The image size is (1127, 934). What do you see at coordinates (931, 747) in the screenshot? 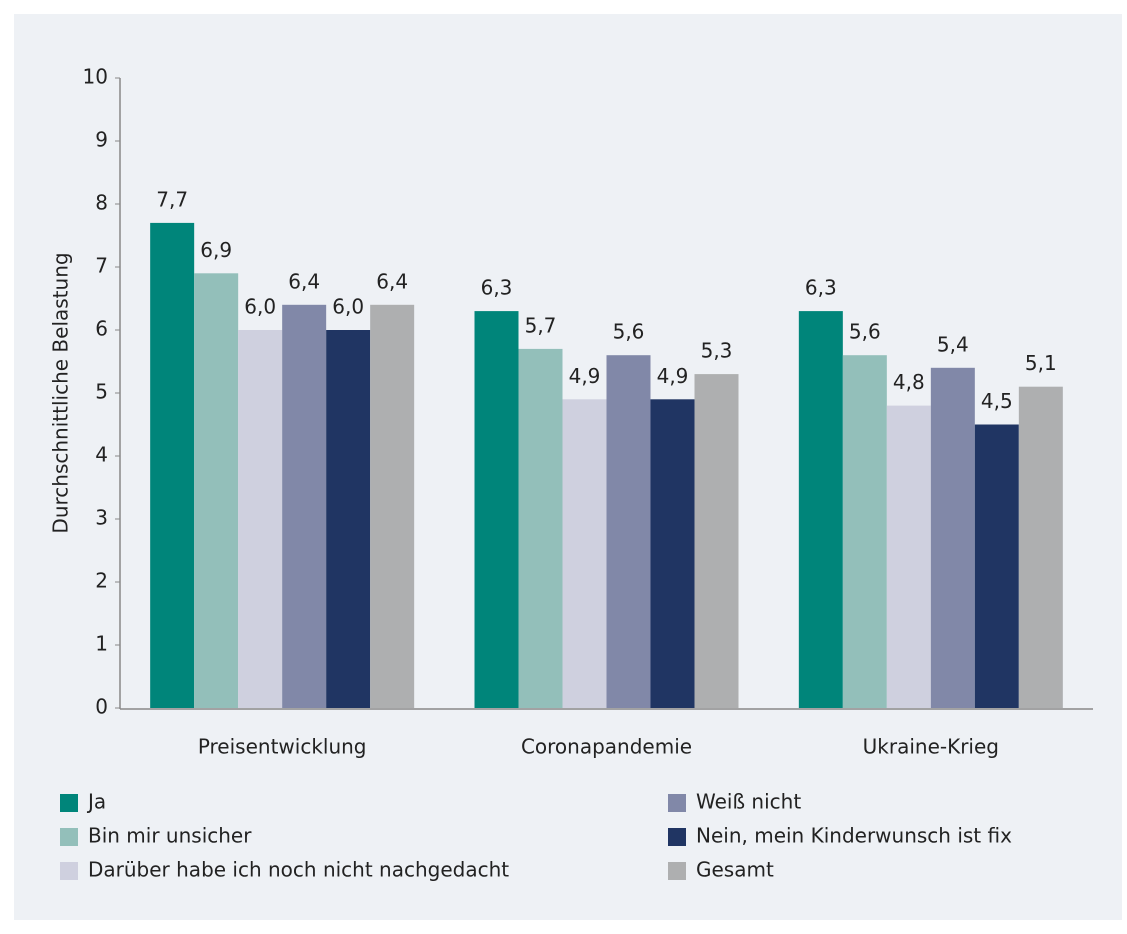
I see `x-tick-label: Ukraine-Krieg` at bounding box center [931, 747].